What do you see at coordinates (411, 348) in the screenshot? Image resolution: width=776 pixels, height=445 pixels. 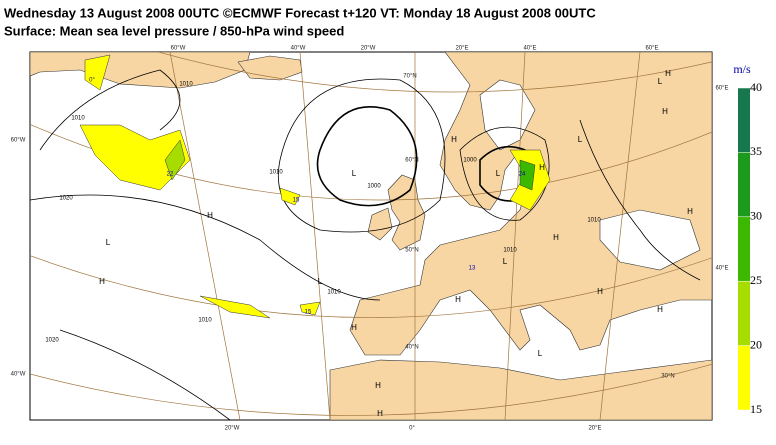 I see `graticule-label: 40°N` at bounding box center [411, 348].